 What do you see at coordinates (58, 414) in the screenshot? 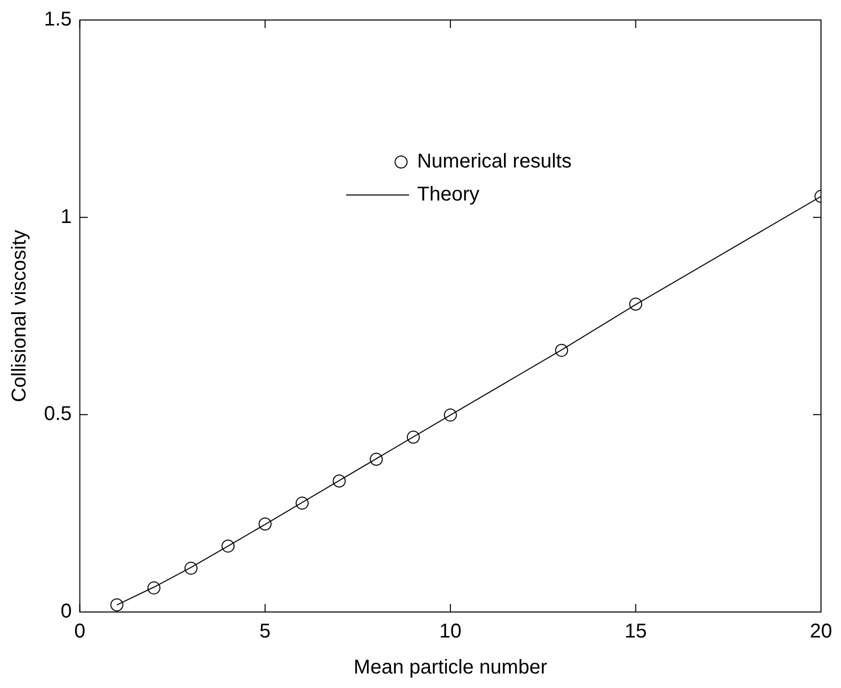
I see `y-tick-label: 0.5` at bounding box center [58, 414].